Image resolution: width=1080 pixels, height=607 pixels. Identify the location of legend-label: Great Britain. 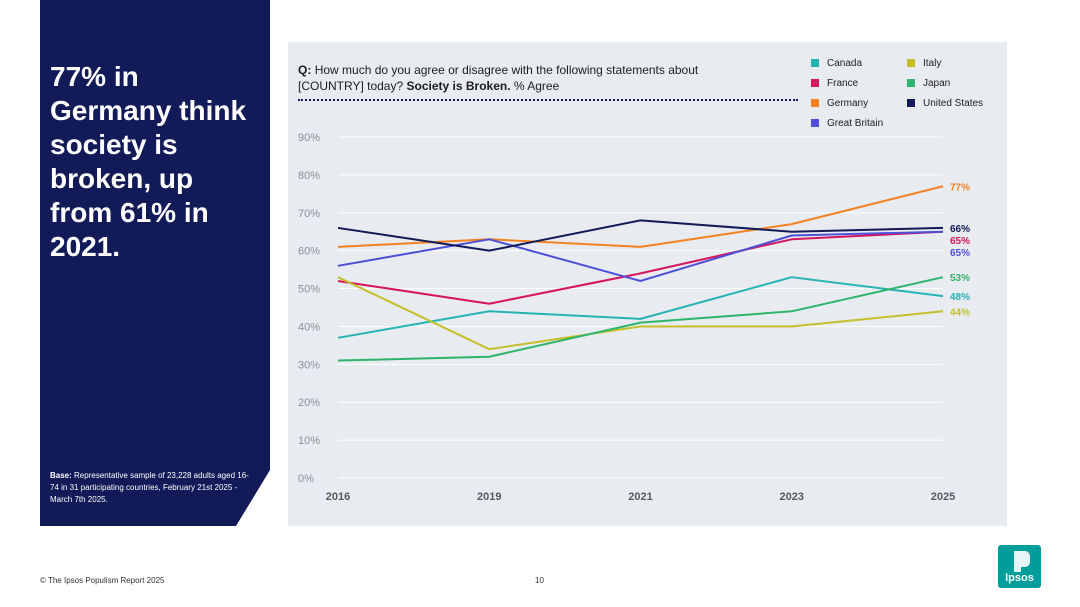
(855, 123).